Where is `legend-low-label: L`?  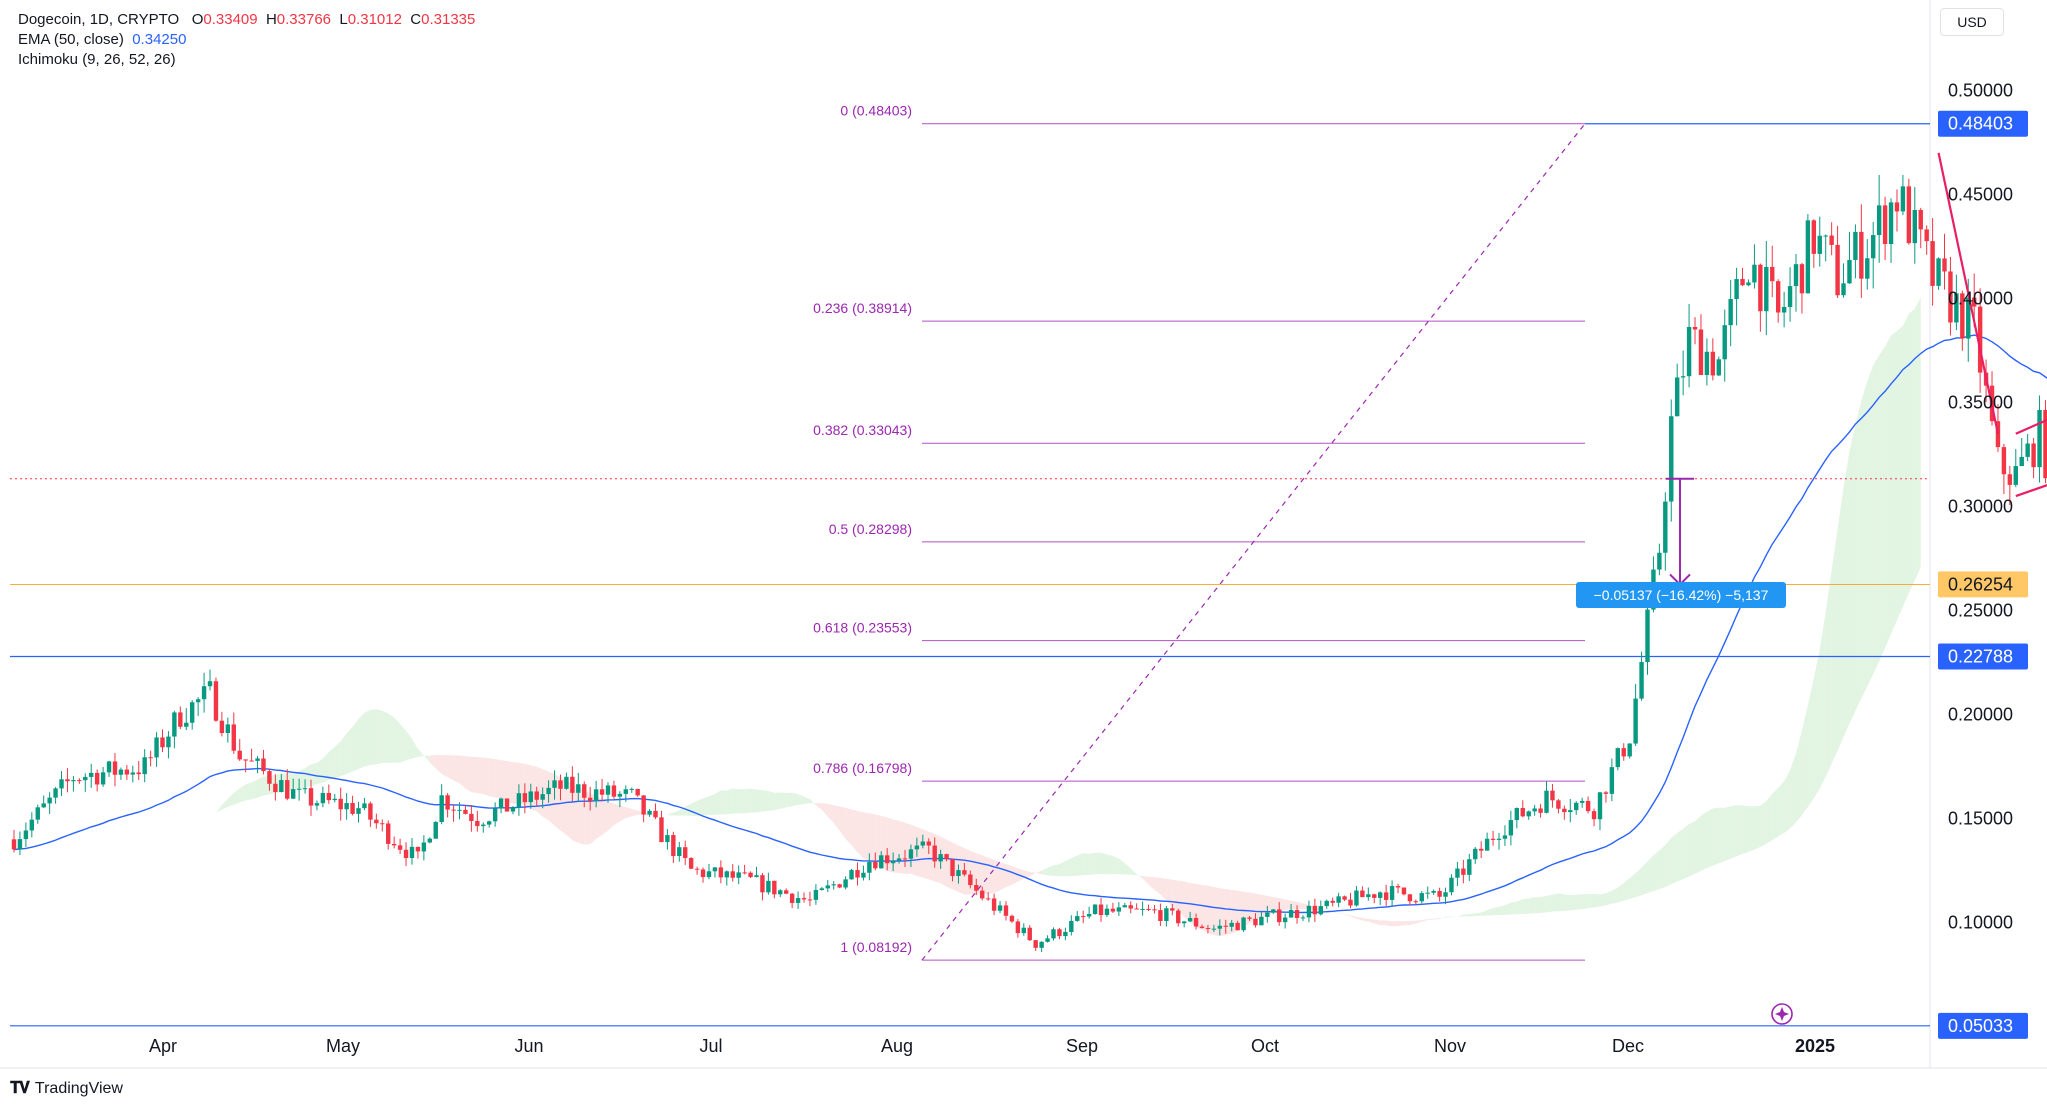
legend-low-label: L is located at coordinates (343, 19).